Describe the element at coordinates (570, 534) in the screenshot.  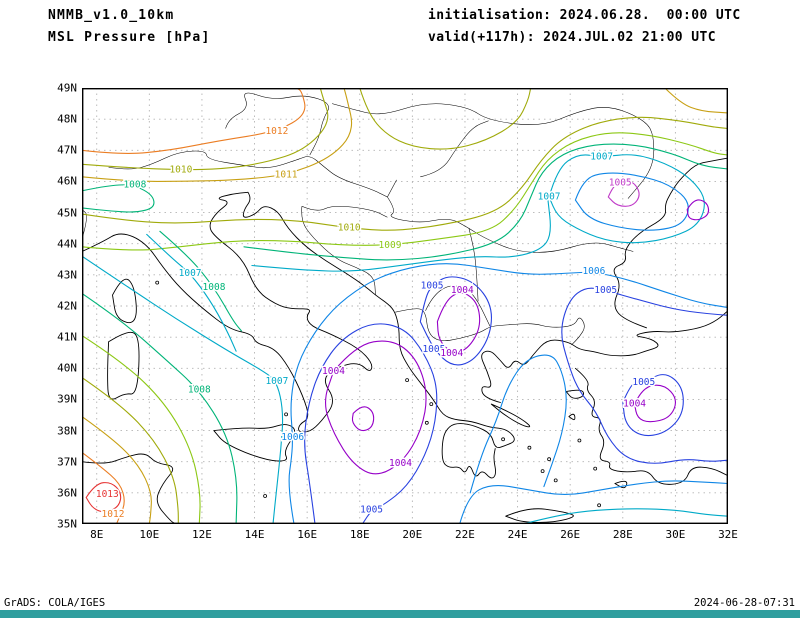
I see `lon-tick-label: 26E` at that location.